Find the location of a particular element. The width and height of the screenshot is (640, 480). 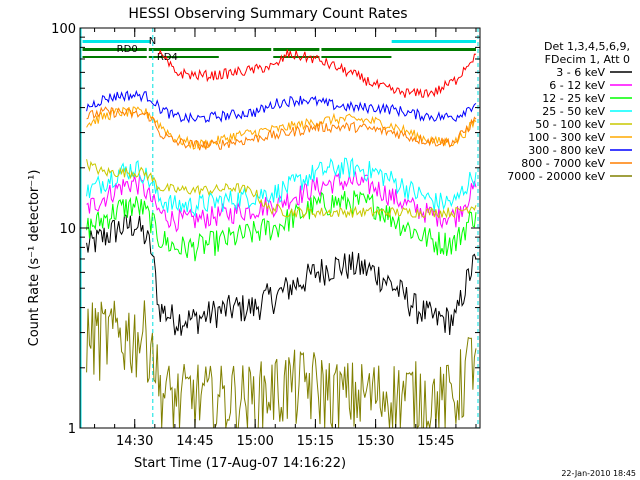

legend-entry-label: 6 - 12 keV is located at coordinates (577, 85).